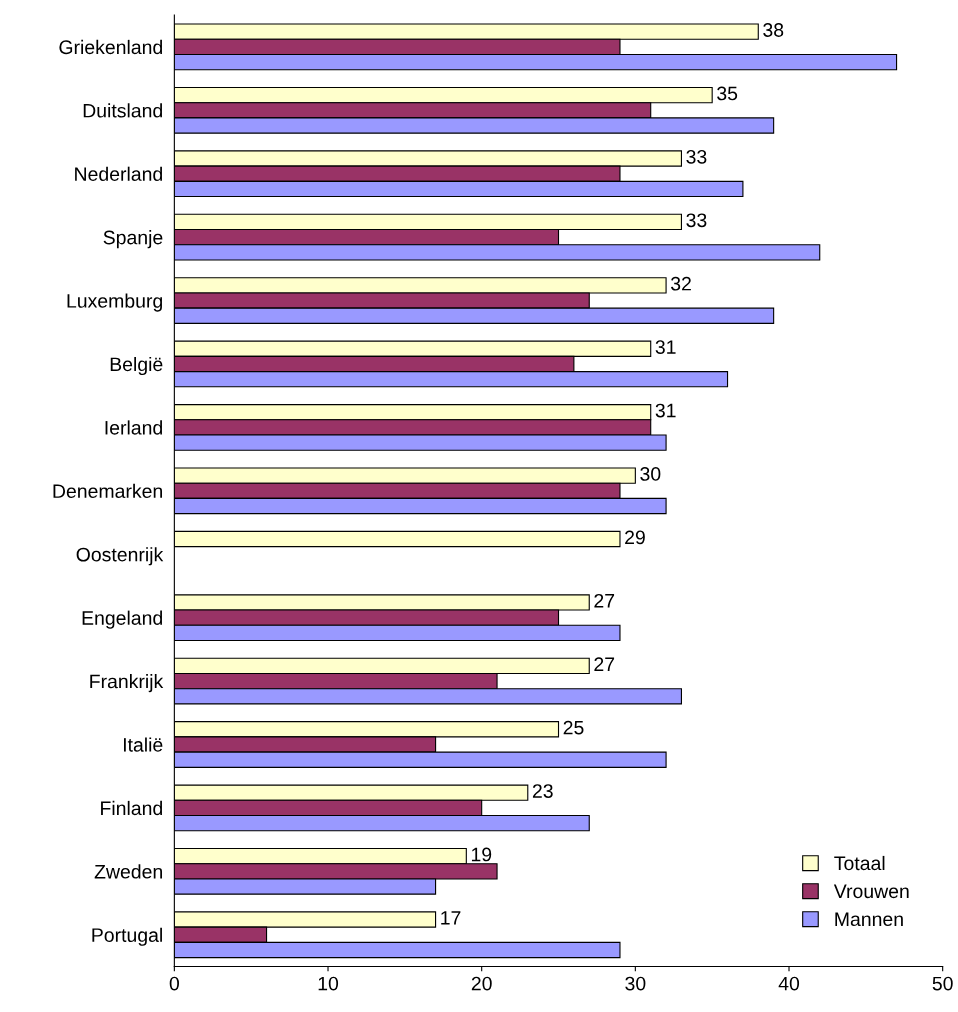 The image size is (958, 1012). What do you see at coordinates (114, 302) in the screenshot?
I see `y-tick-label: Luxemburg` at bounding box center [114, 302].